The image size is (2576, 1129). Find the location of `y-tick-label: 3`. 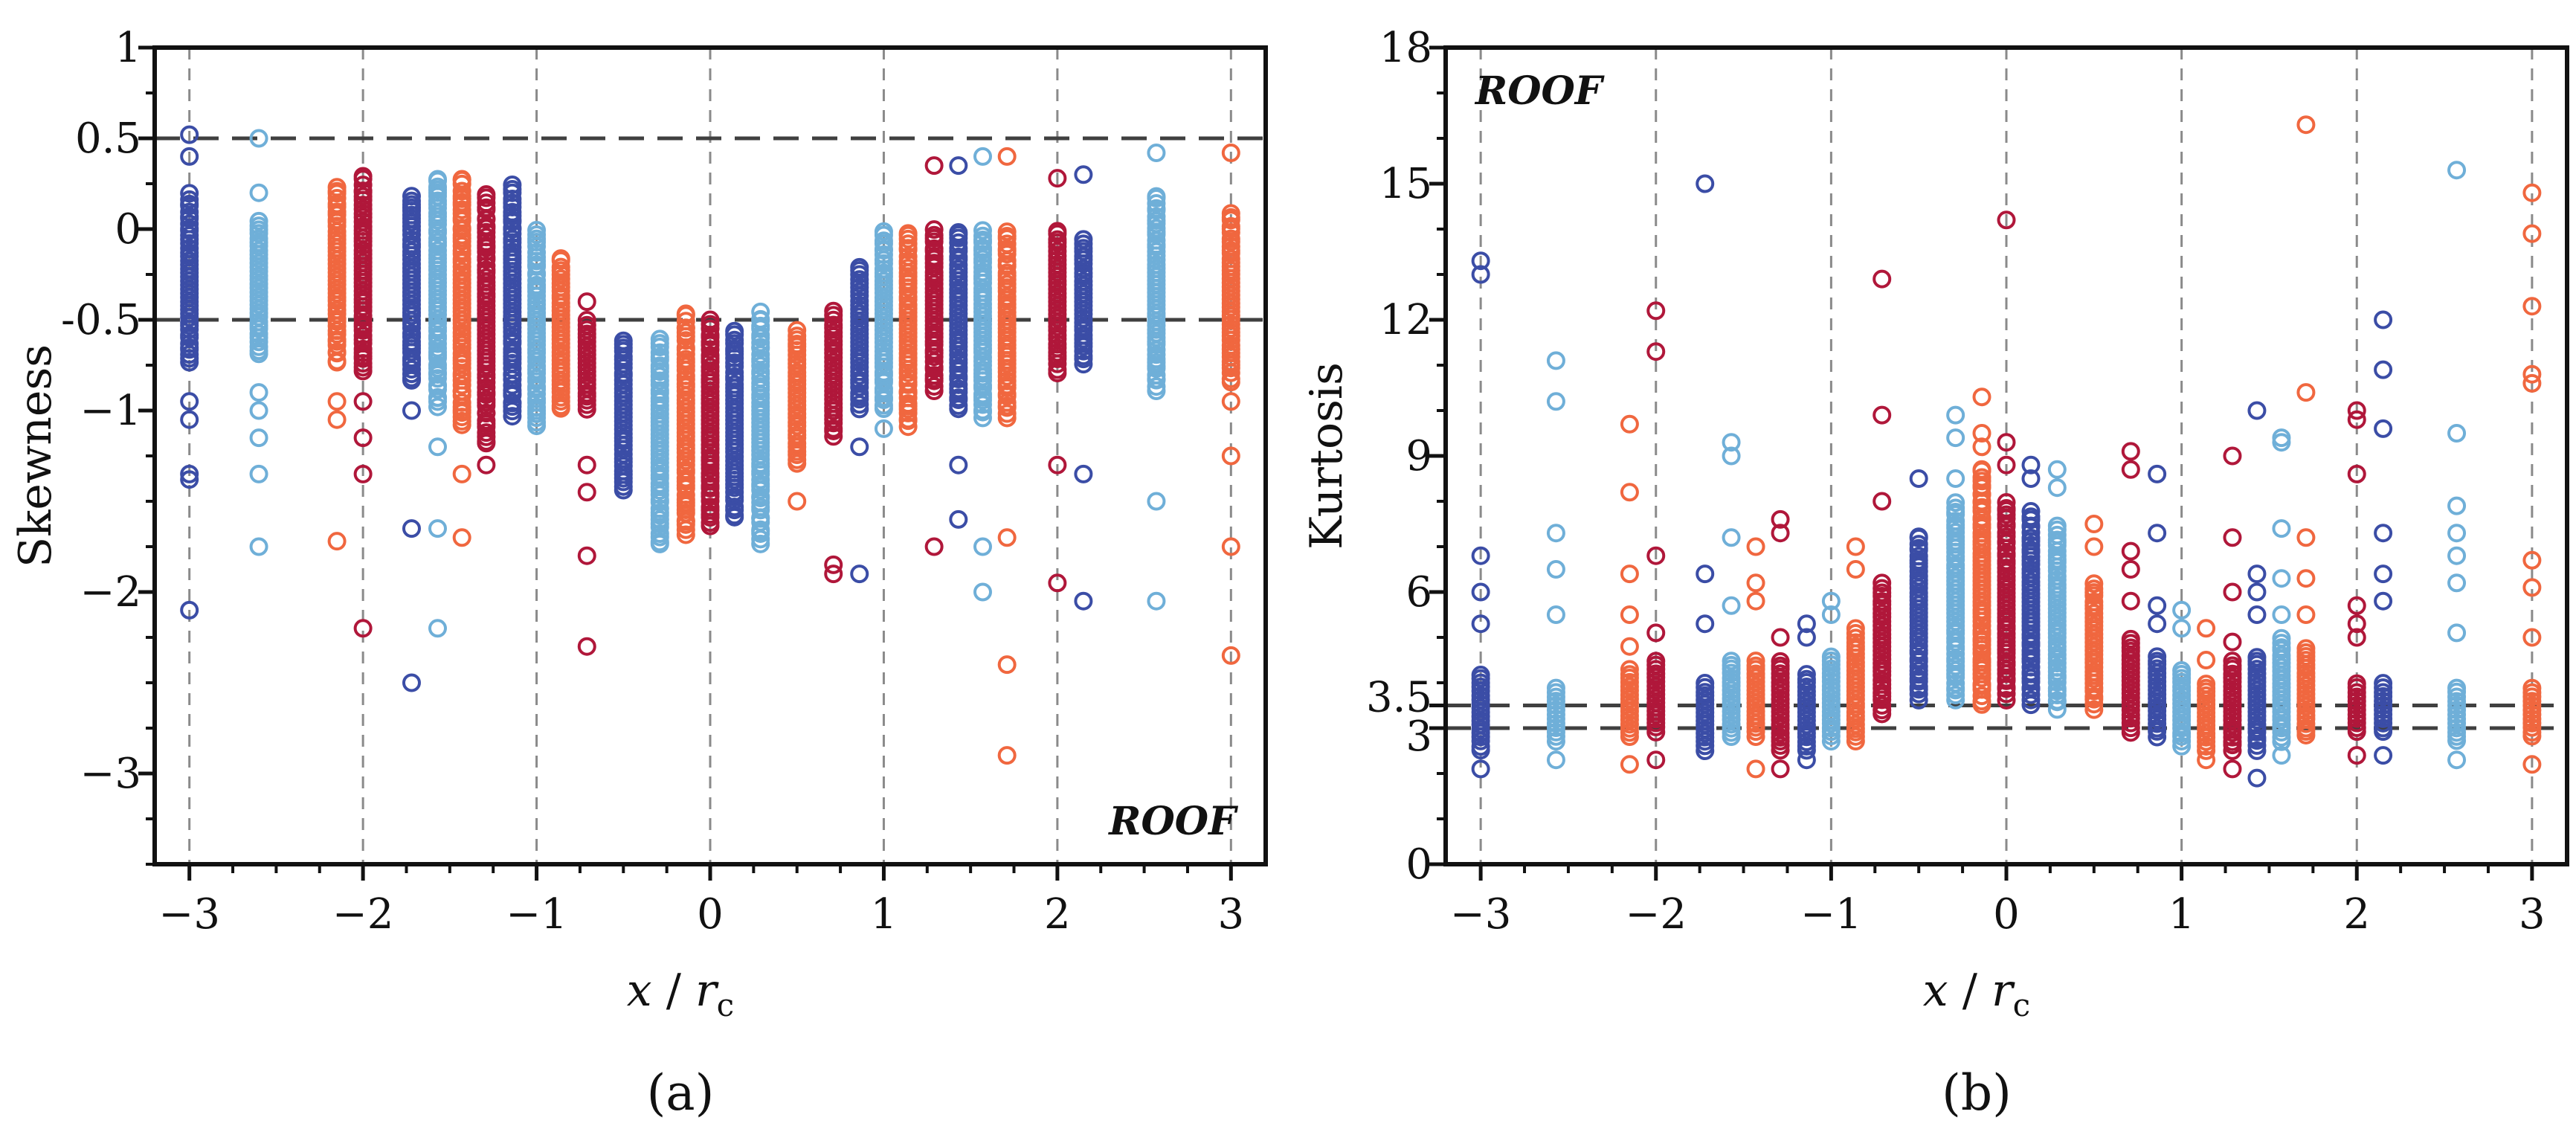

y-tick-label: 3 is located at coordinates (1418, 737).